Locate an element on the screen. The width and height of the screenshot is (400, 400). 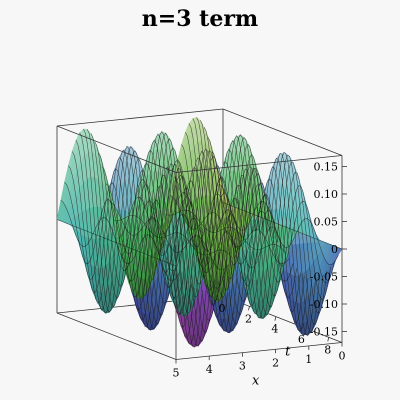
z-tick-label: 0.05 is located at coordinates (326, 222).